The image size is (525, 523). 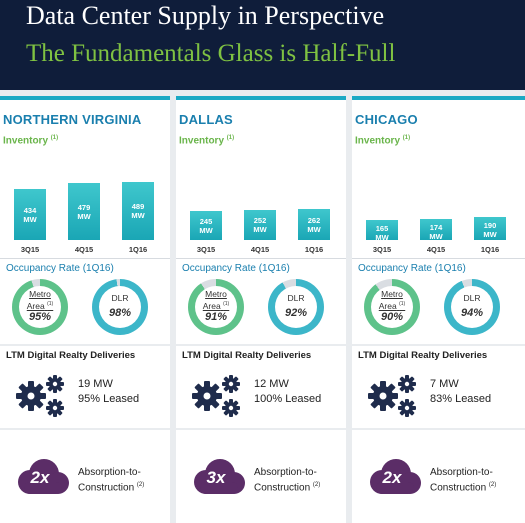 I want to click on market-name: DALLAS, so click(x=206, y=119).